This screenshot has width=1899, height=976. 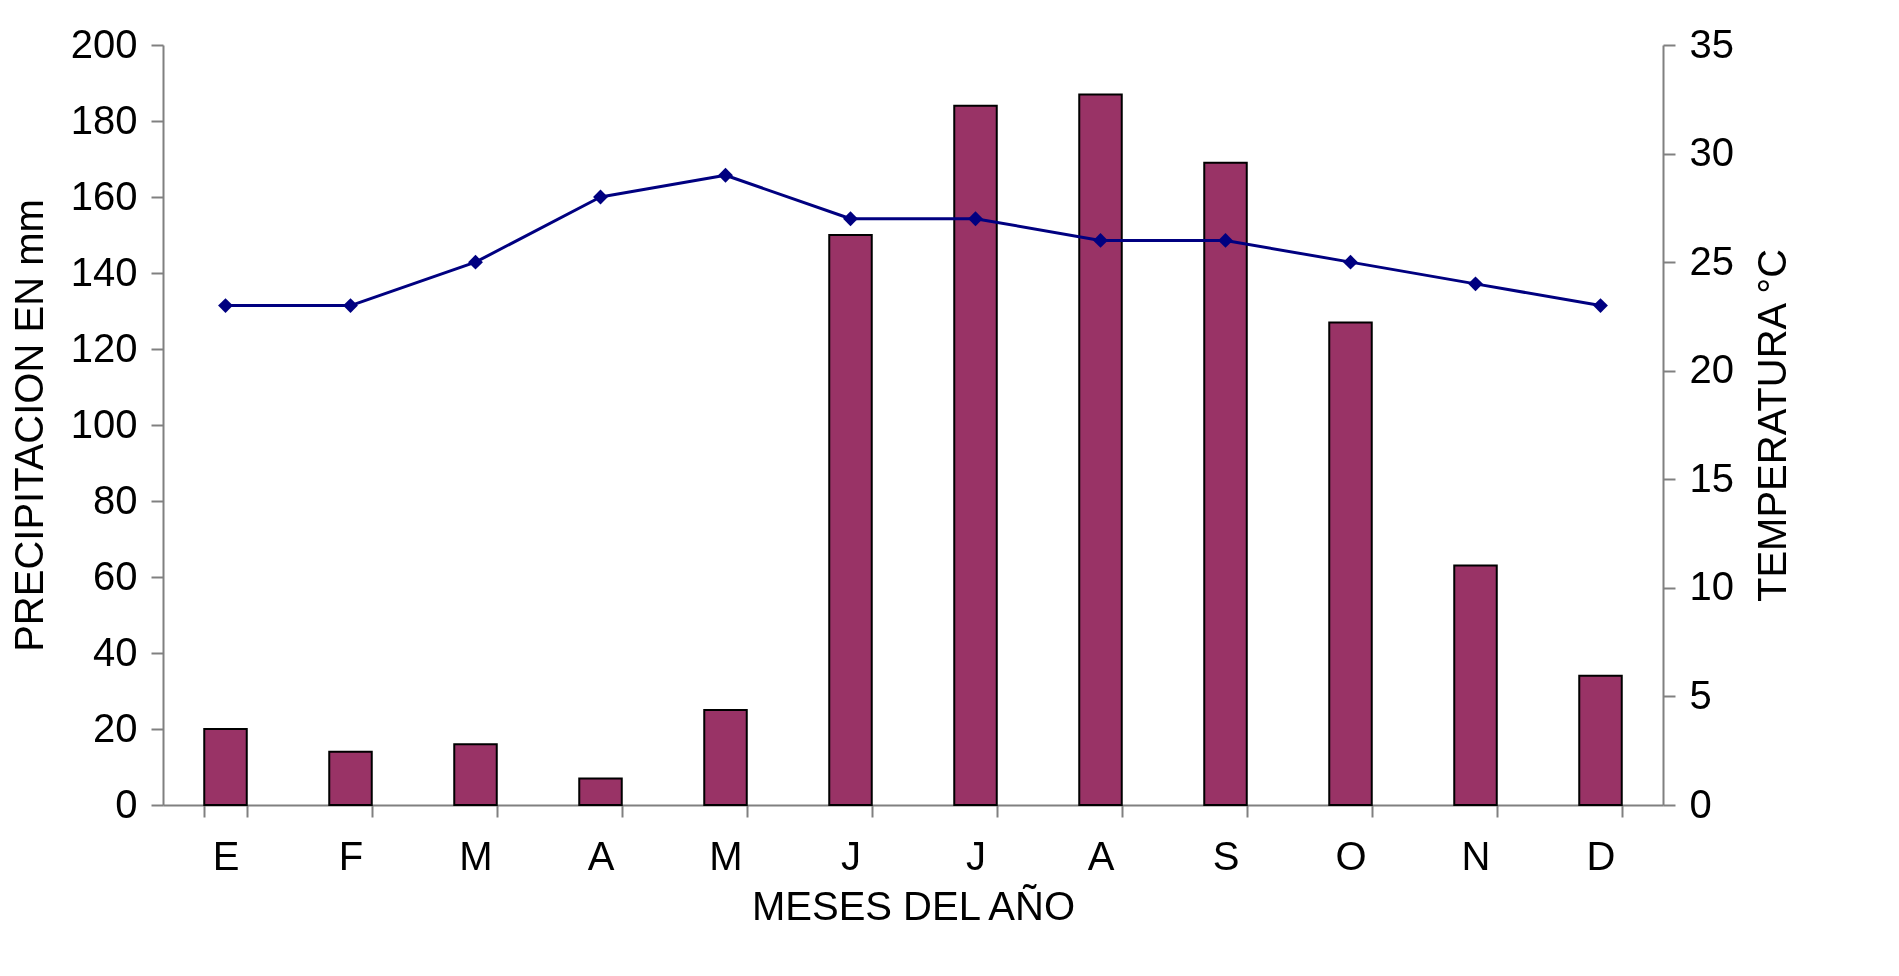 I want to click on x-tick-label: D, so click(x=1601, y=855).